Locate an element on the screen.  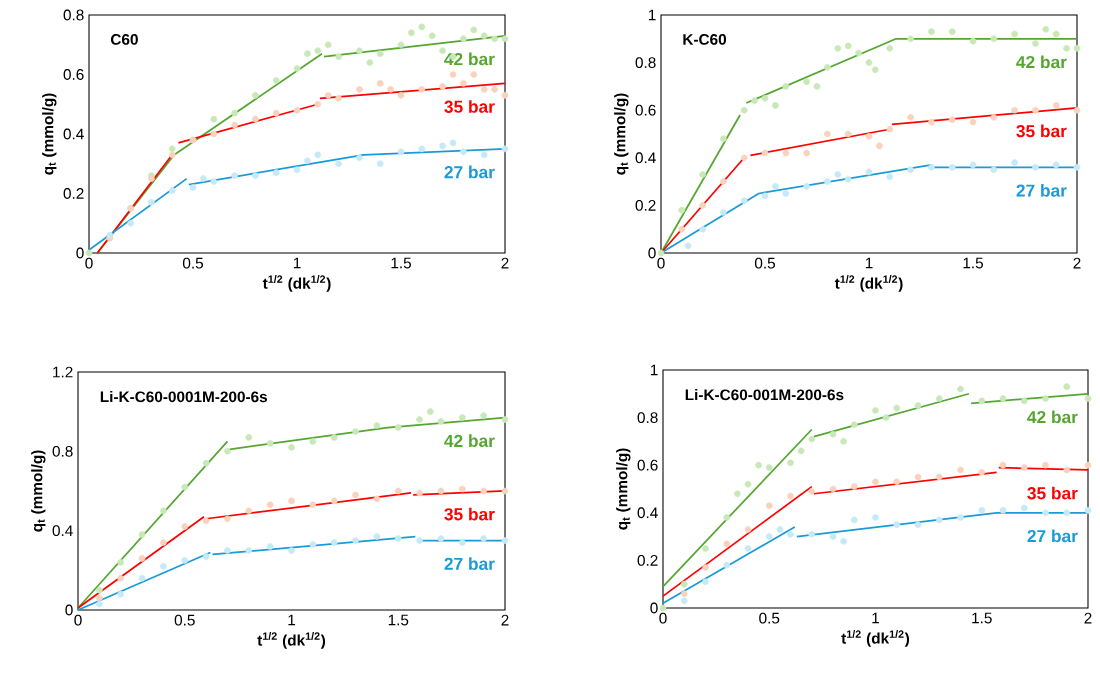
text: C60 is located at coordinates (124, 39).